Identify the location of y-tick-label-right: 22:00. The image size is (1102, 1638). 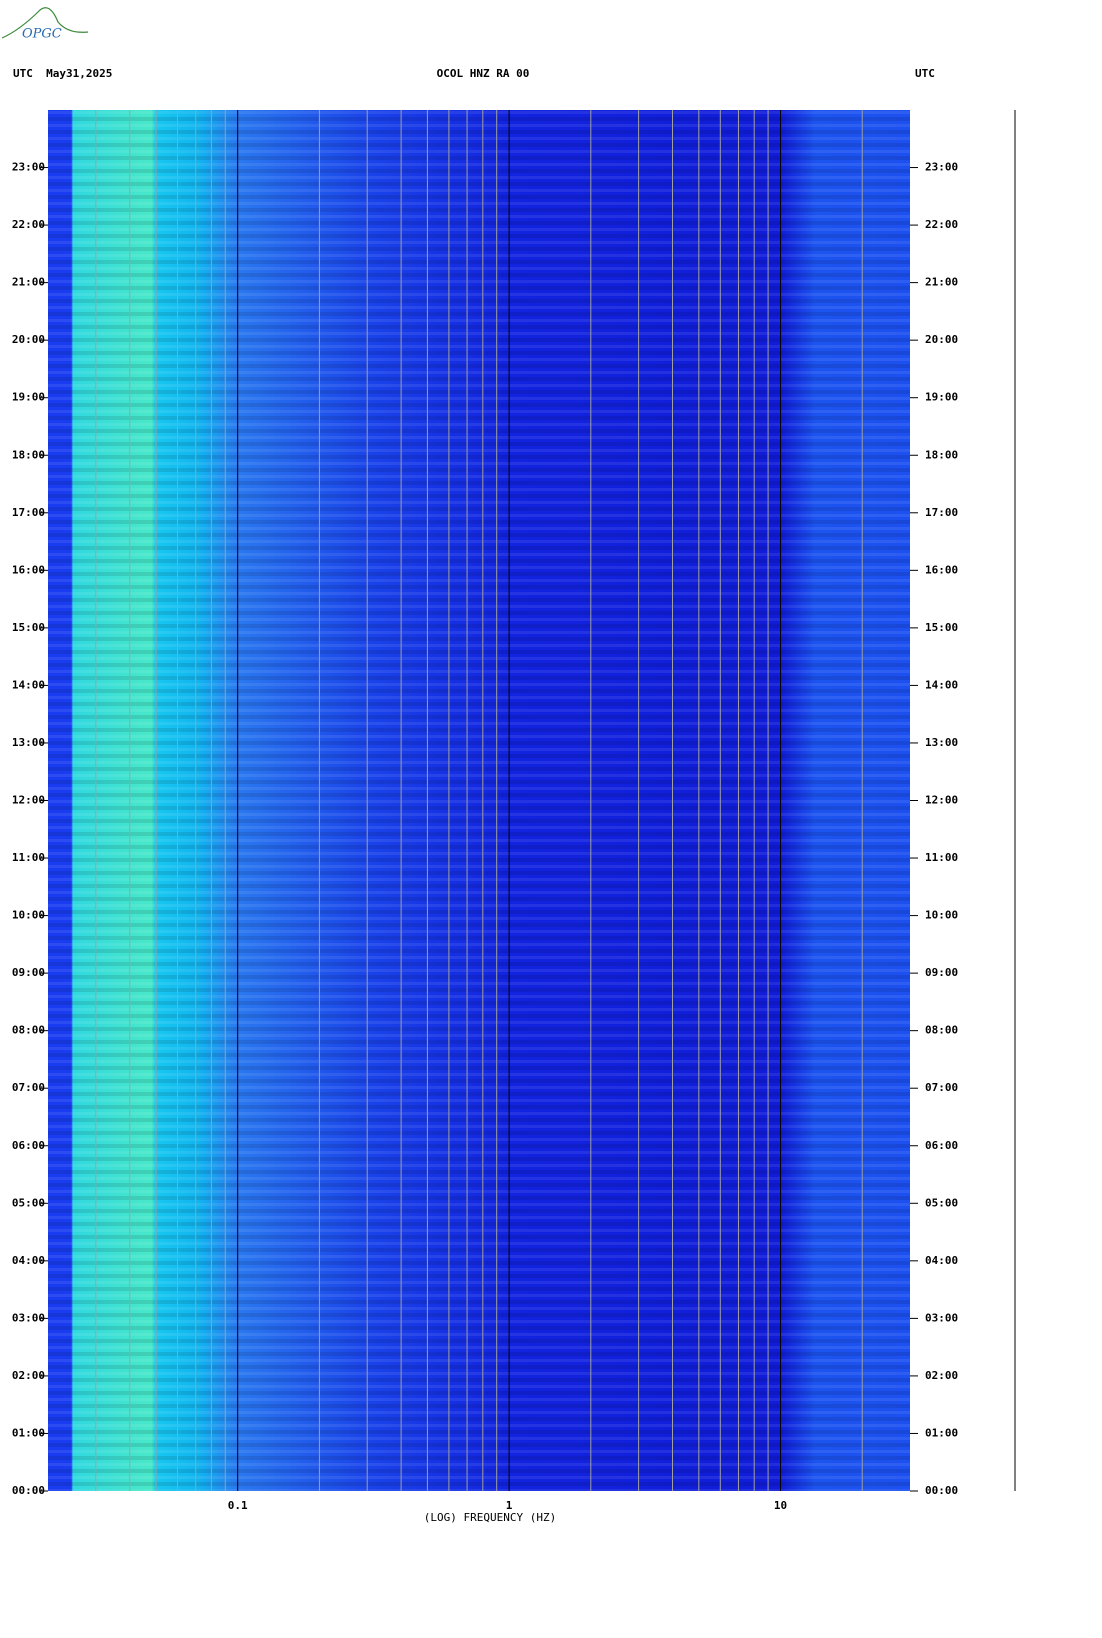
(941, 224).